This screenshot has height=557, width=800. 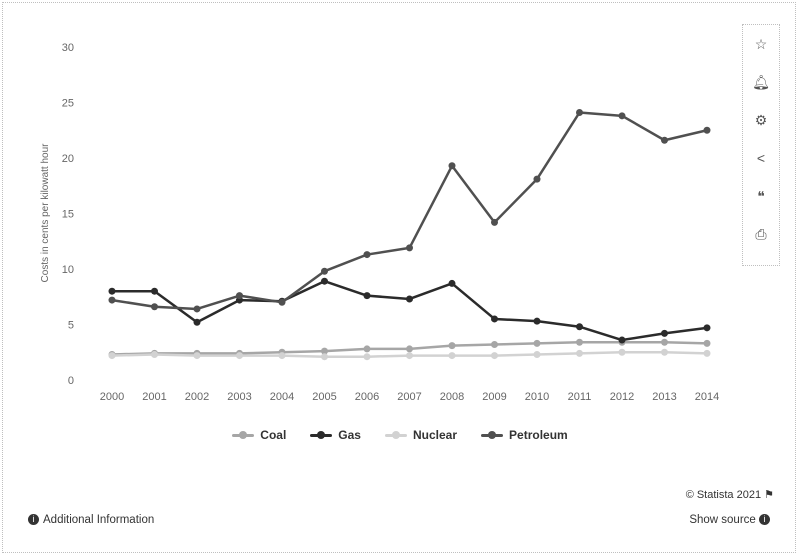 I want to click on legend-item-petroleum: Petroleum, so click(x=524, y=435).